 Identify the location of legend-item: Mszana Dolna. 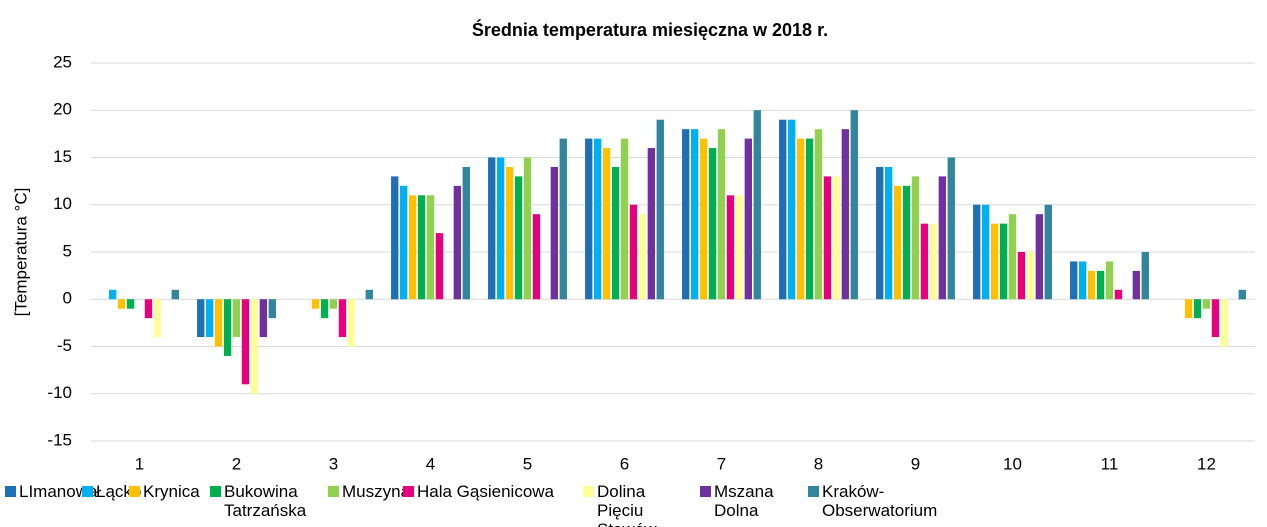
(755, 501).